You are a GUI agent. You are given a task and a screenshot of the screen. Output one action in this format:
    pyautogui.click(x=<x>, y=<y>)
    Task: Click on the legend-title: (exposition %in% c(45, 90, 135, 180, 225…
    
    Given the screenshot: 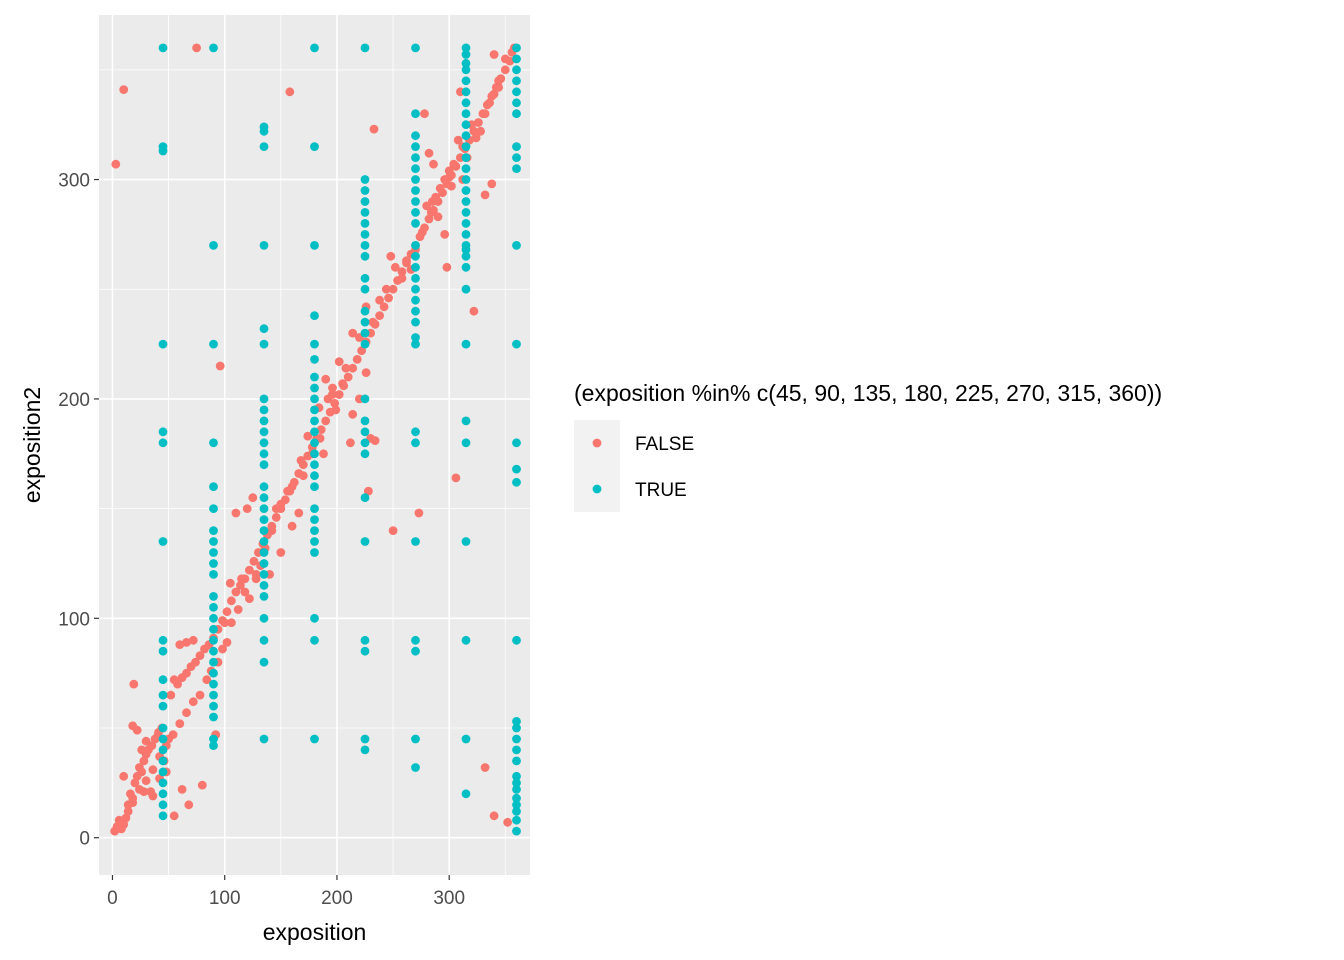 What is the action you would take?
    pyautogui.click(x=868, y=393)
    